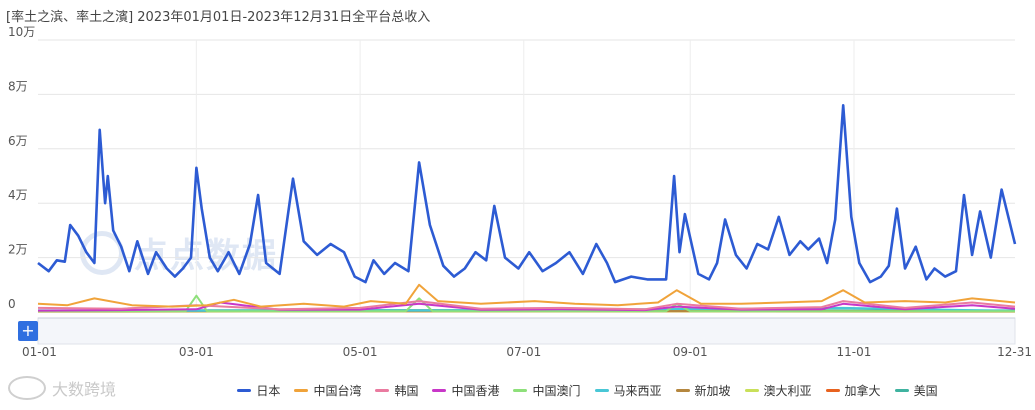 Image resolution: width=1035 pixels, height=410 pixels. I want to click on legend-item: 日本, so click(258, 390).